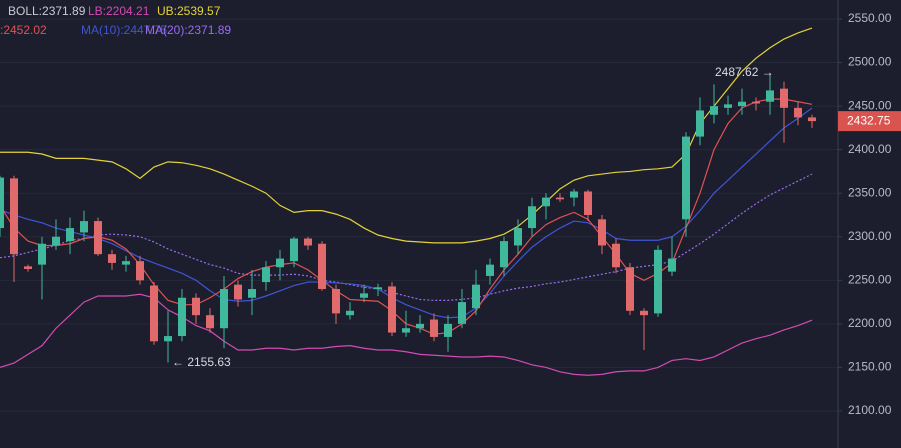 The height and width of the screenshot is (448, 901). What do you see at coordinates (870, 149) in the screenshot?
I see `y-tick-label: 2400.00` at bounding box center [870, 149].